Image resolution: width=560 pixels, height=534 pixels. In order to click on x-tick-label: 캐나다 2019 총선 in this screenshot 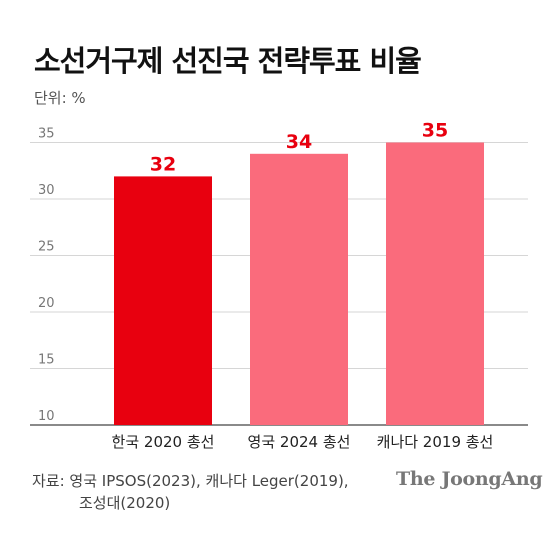, I will do `click(435, 442)`.